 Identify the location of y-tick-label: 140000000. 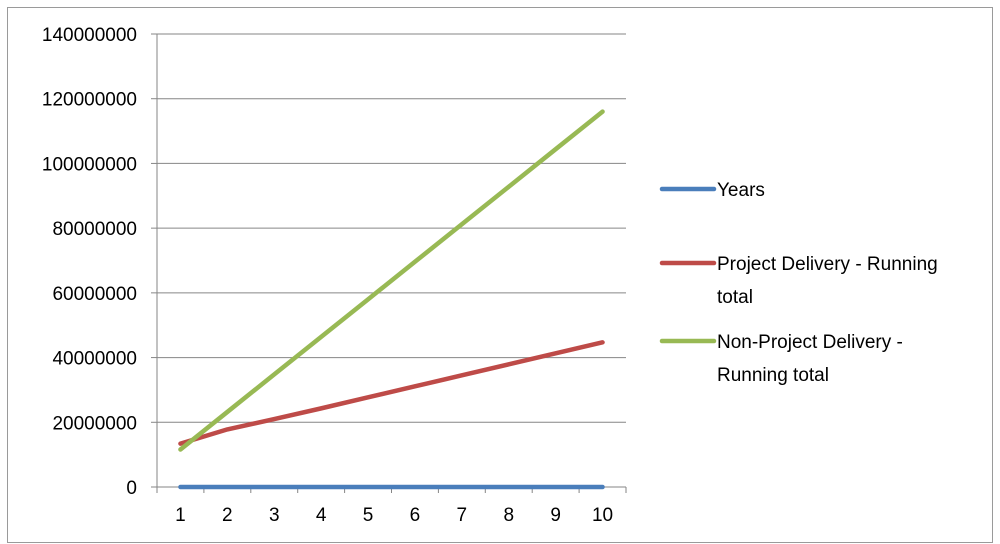
(89, 35).